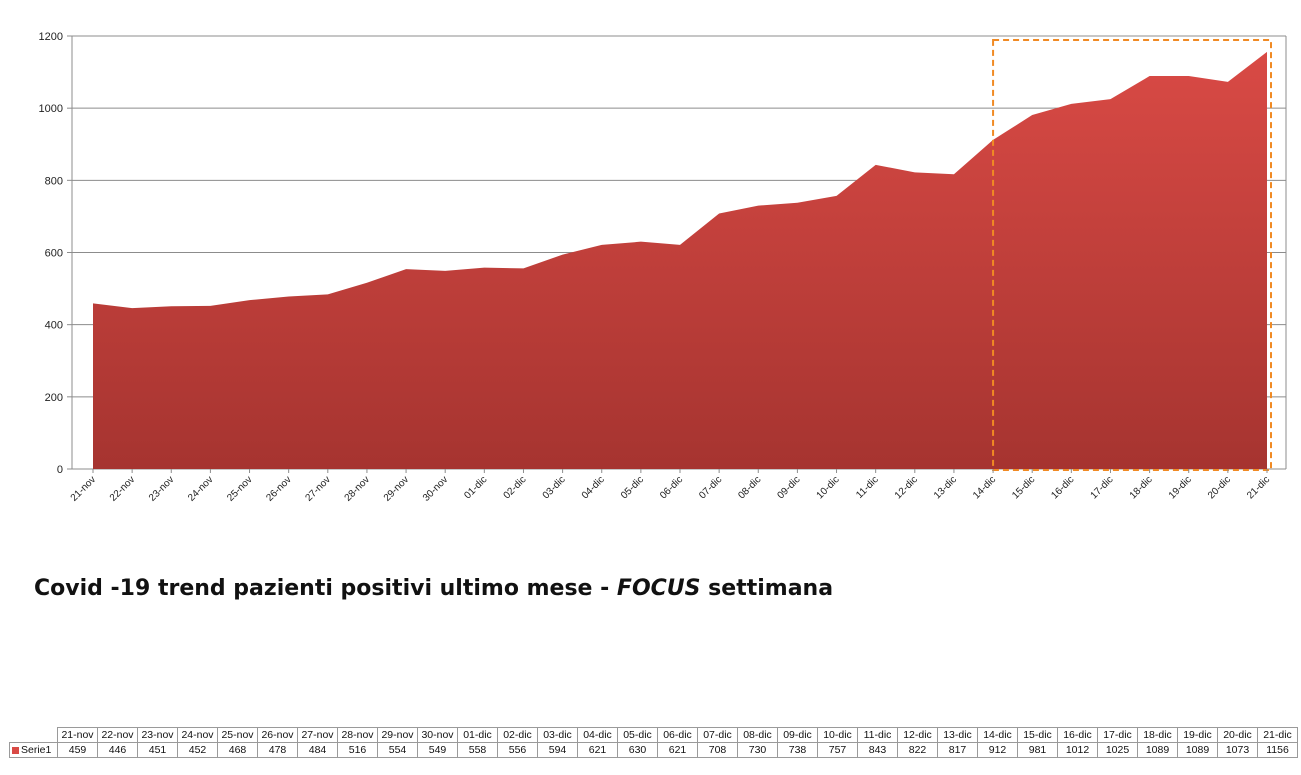 This screenshot has width=1301, height=775. I want to click on table-header-cell: 20-dic, so click(1237, 735).